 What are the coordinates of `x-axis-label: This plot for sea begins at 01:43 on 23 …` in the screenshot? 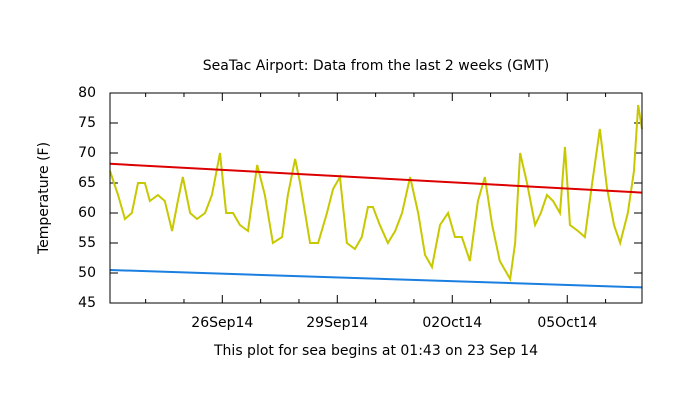 It's located at (375, 351).